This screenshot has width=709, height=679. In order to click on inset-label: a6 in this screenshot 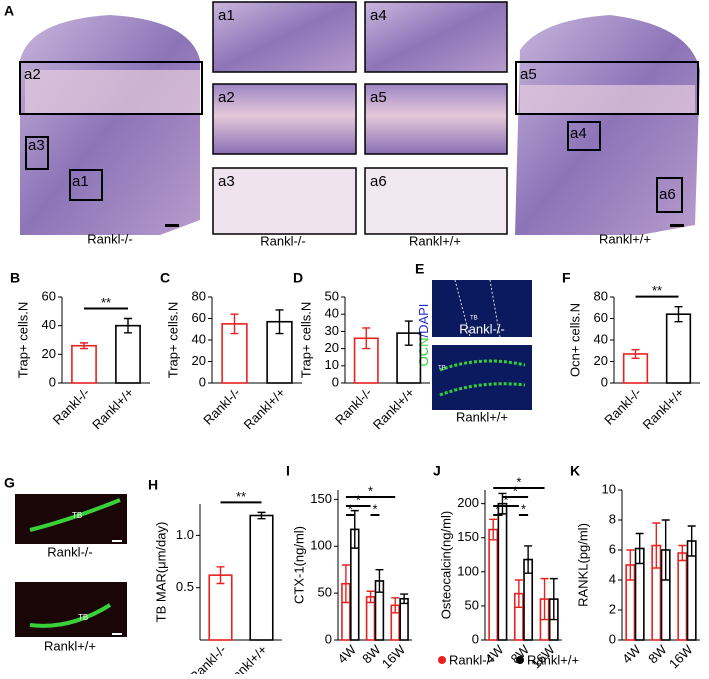, I will do `click(378, 181)`.